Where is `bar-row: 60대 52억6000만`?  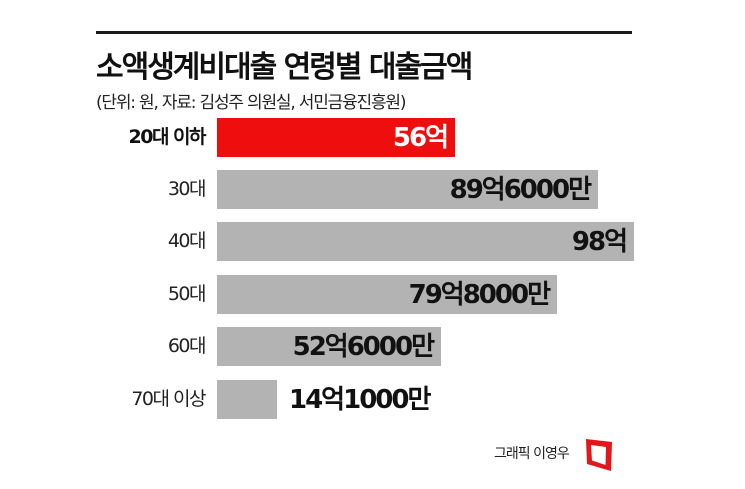
bar-row: 60대 52억6000만 is located at coordinates (372, 346).